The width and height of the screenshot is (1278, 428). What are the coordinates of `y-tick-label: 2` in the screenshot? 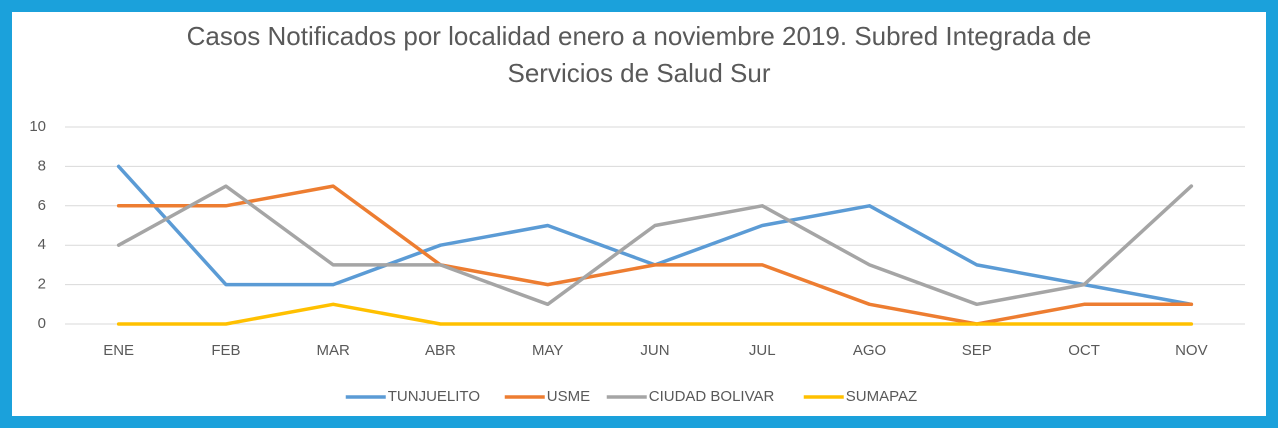 It's located at (42, 284).